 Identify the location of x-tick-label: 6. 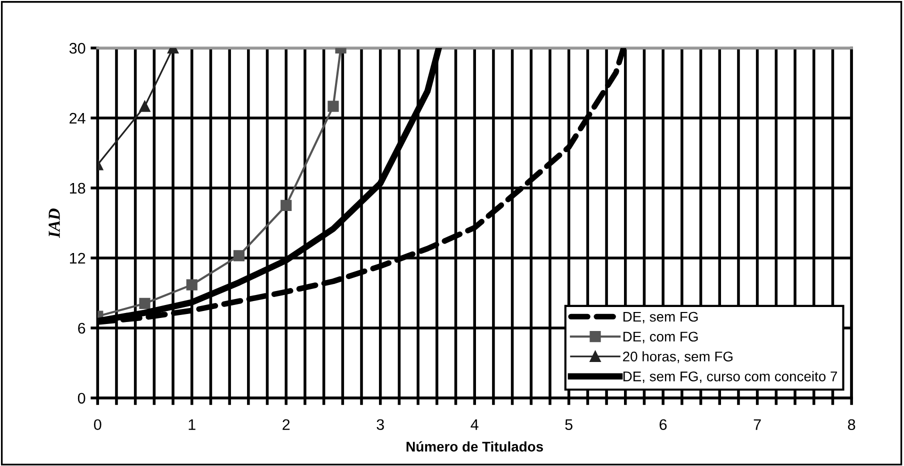
(663, 424).